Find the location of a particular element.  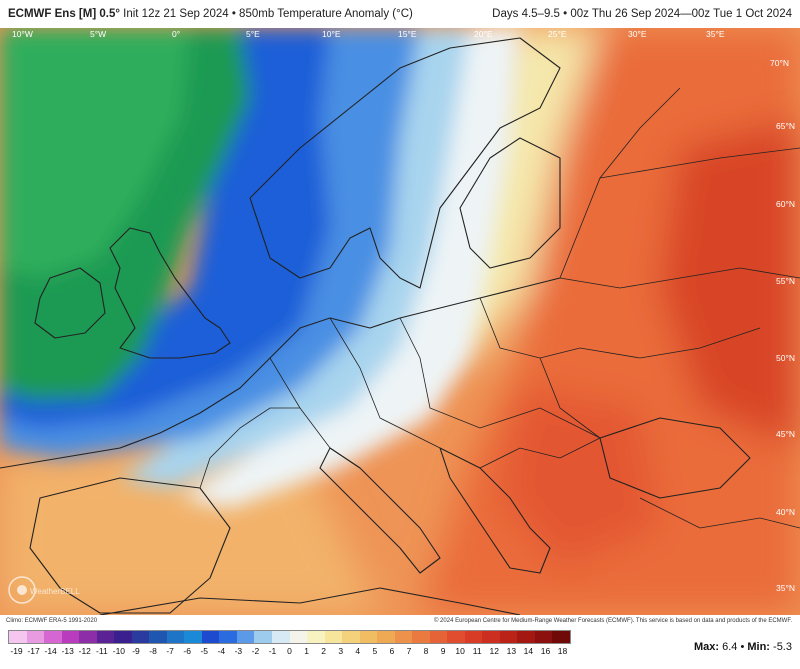

colorbar-tick-label: 2 is located at coordinates (324, 651).